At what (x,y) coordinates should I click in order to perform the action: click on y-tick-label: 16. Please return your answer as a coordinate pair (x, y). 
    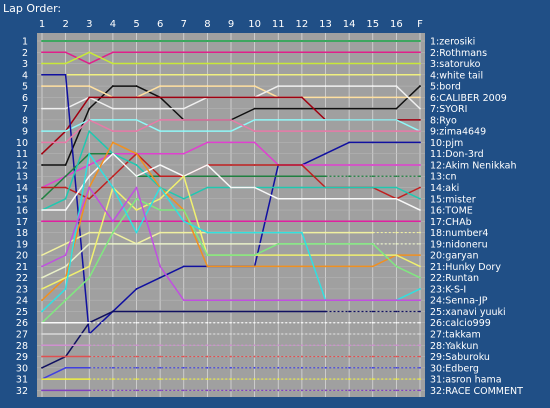
    Looking at the image, I should click on (22, 211).